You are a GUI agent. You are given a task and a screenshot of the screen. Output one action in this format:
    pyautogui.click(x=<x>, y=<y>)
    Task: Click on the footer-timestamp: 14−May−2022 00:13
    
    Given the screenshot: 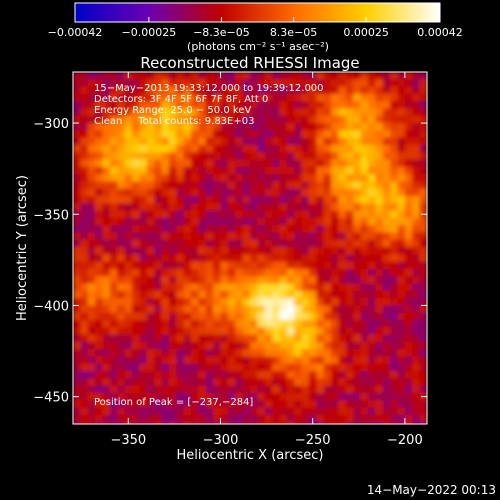 What is the action you would take?
    pyautogui.click(x=431, y=490)
    